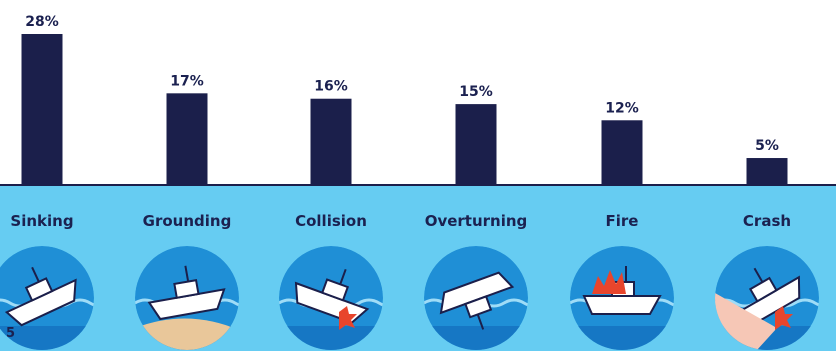 The width and height of the screenshot is (836, 351). Describe the element at coordinates (187, 298) in the screenshot. I see `grounded-boat-icon` at that location.